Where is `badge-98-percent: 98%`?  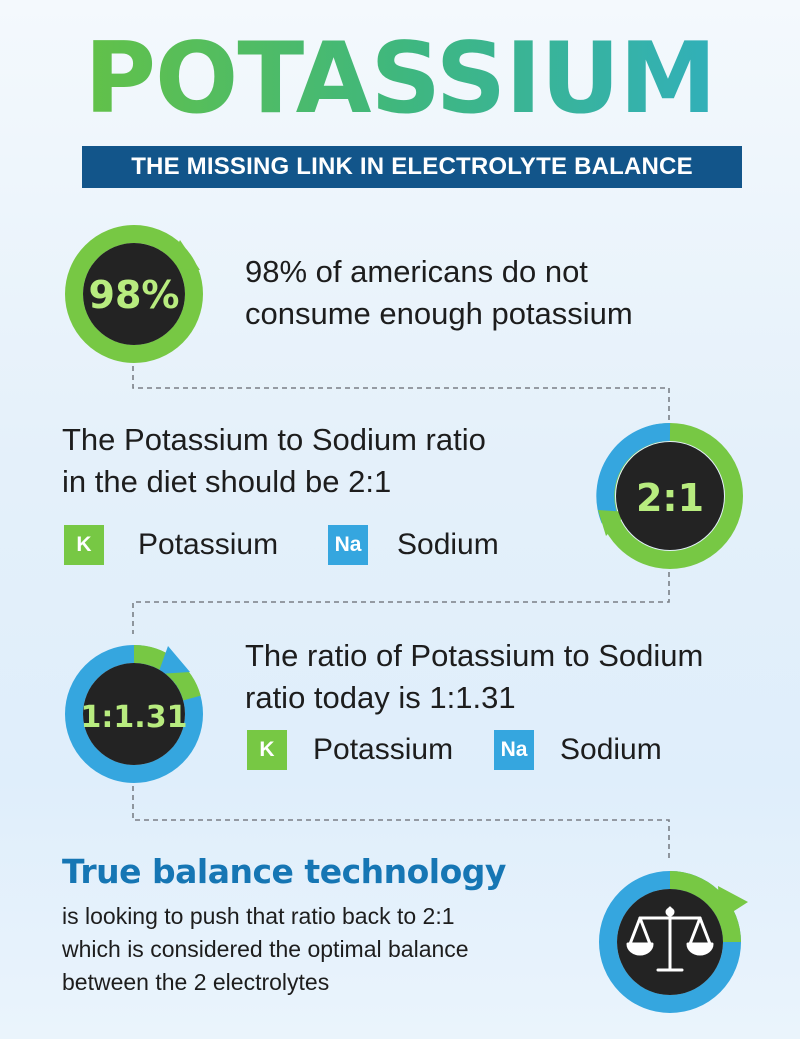 badge-98-percent: 98% is located at coordinates (134, 294).